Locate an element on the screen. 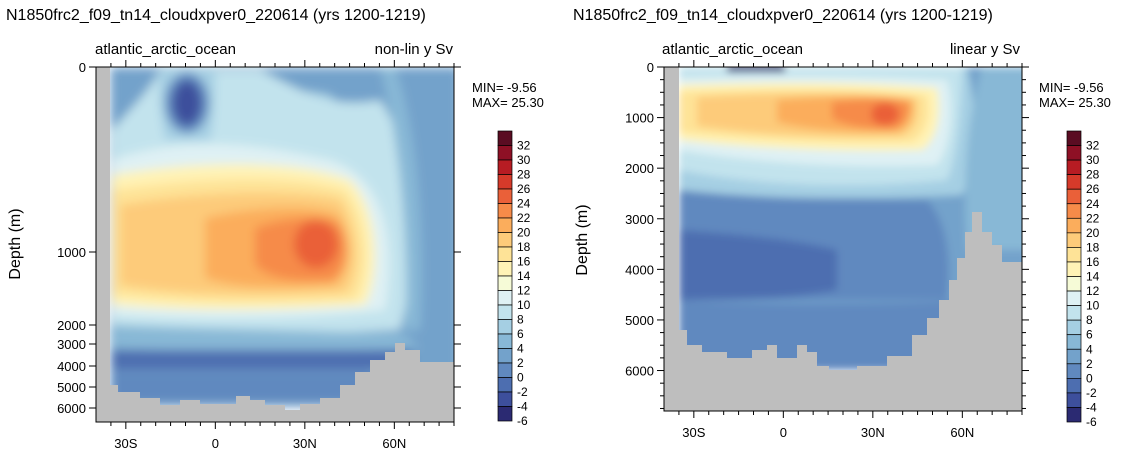 This screenshot has width=1134, height=463. x-tick-label: 30S is located at coordinates (693, 432).